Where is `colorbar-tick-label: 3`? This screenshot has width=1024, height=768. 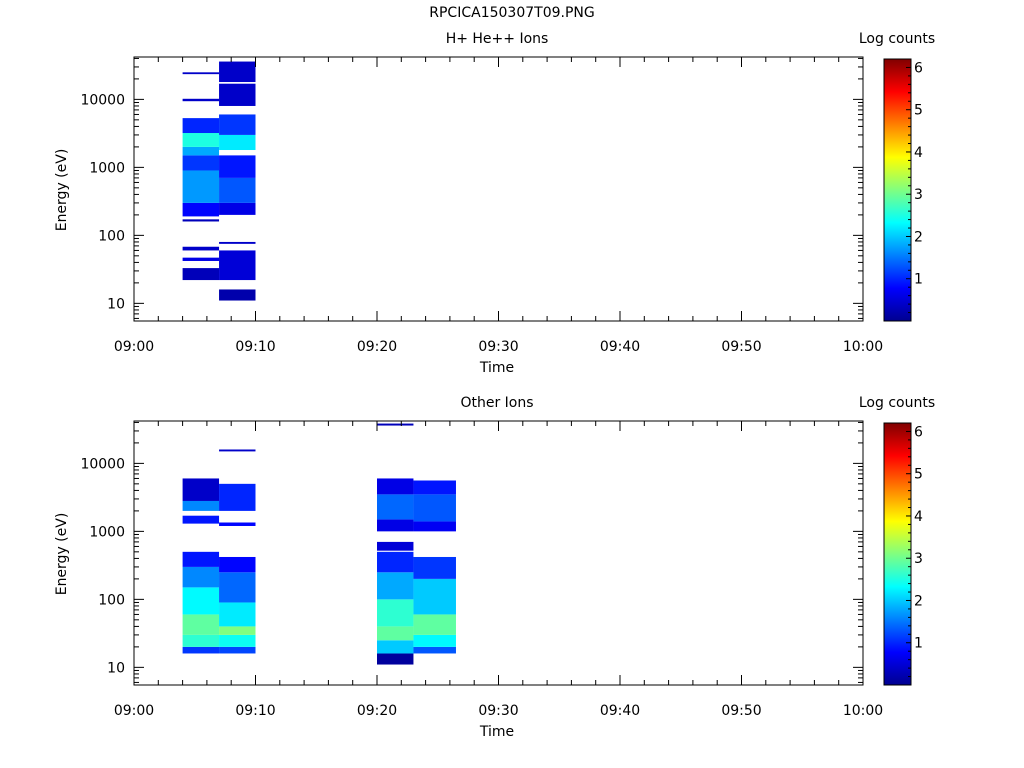 colorbar-tick-label: 3 is located at coordinates (918, 195).